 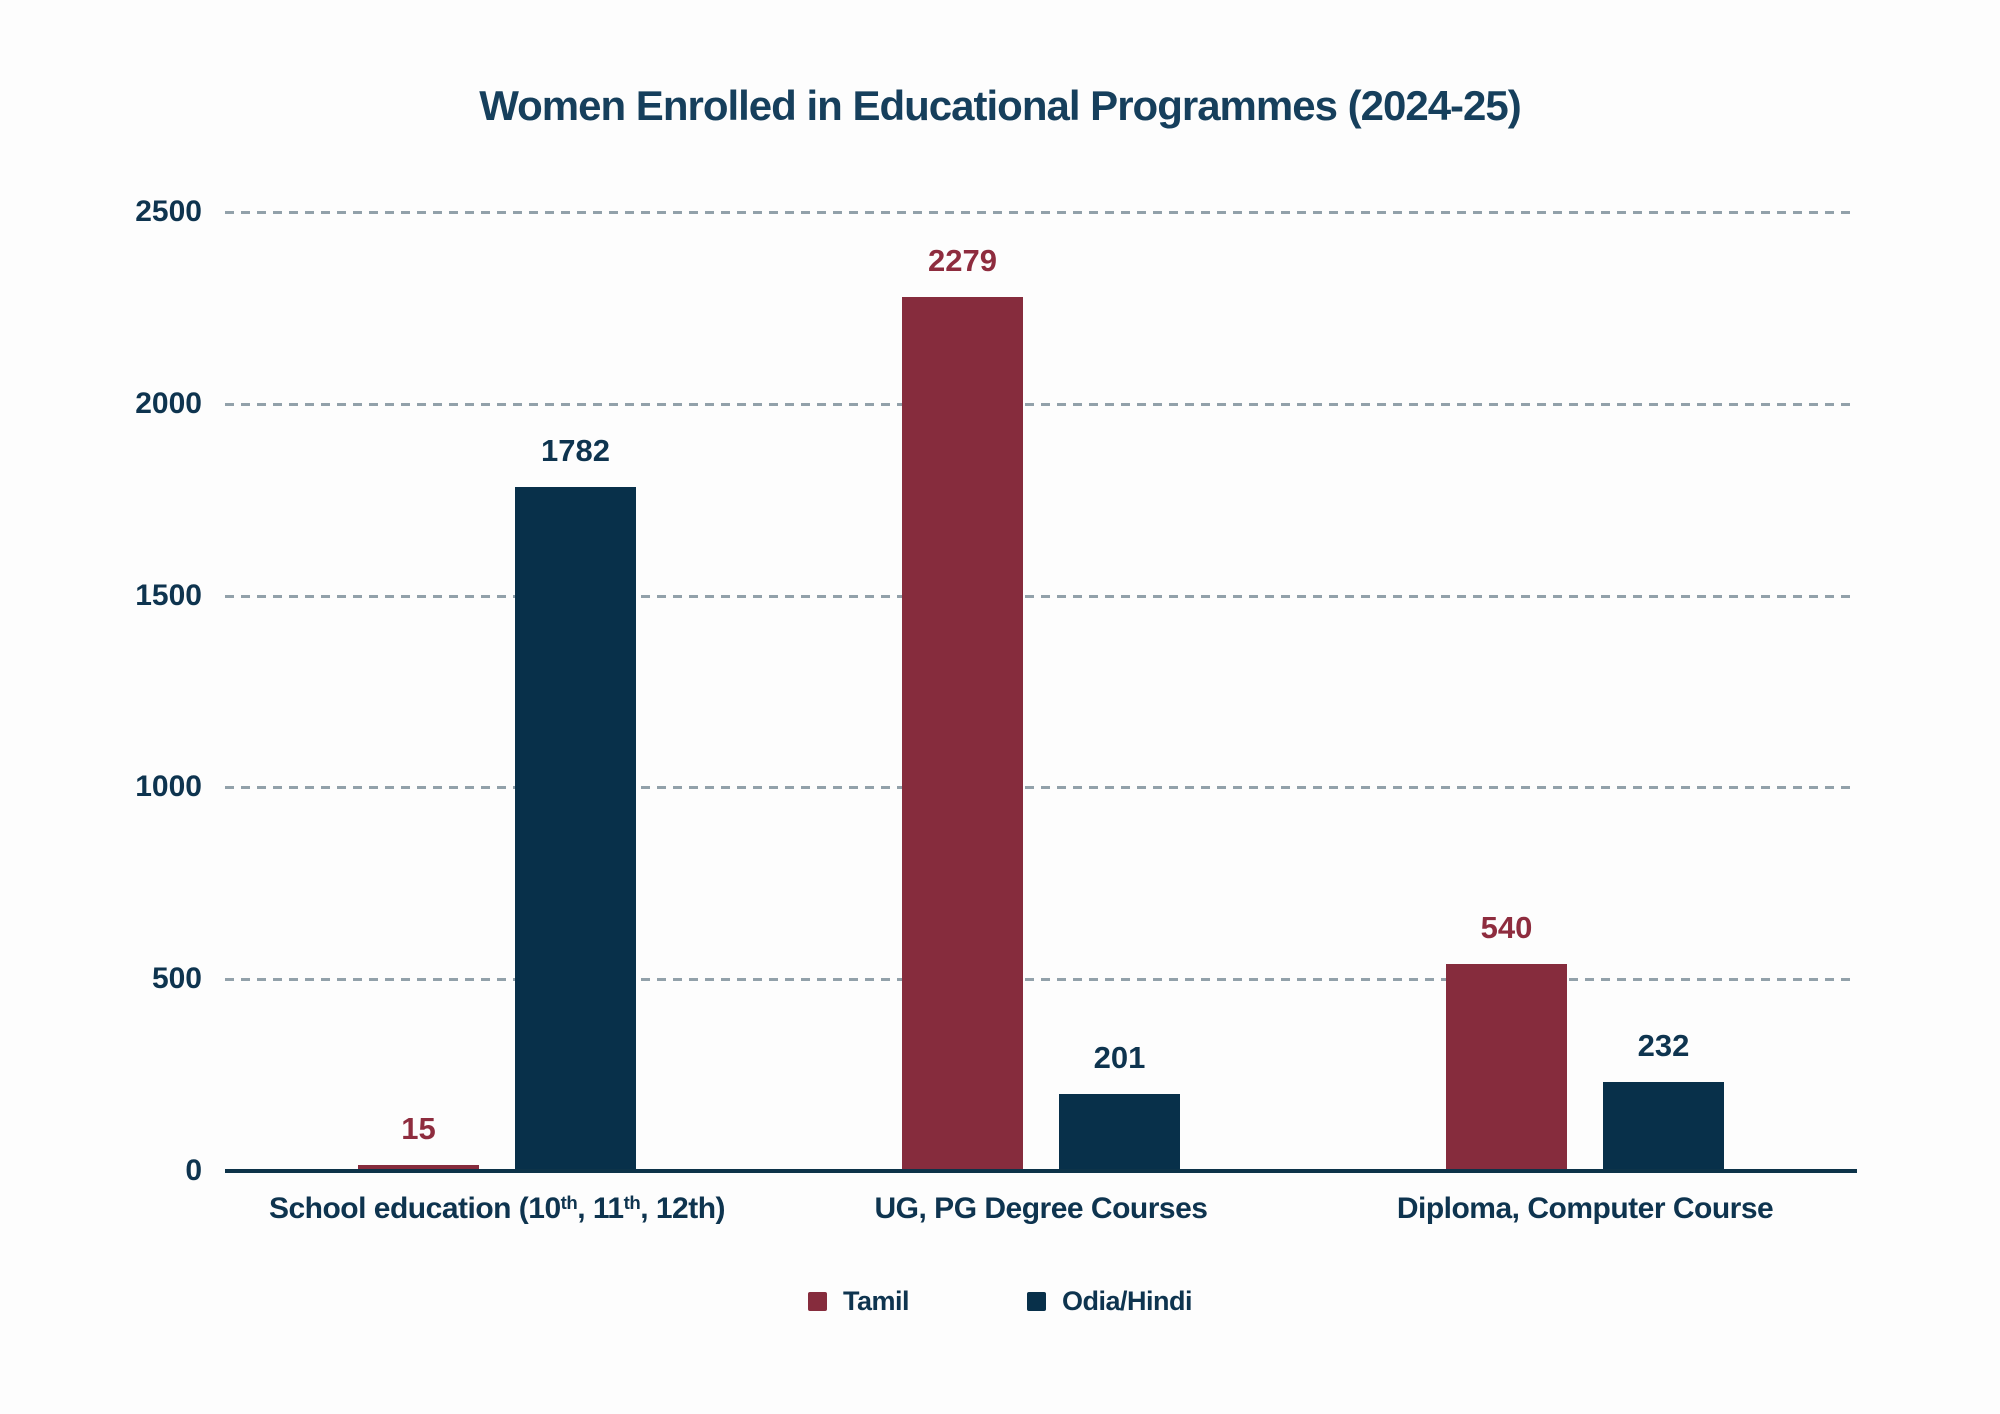 What do you see at coordinates (168, 787) in the screenshot?
I see `y-axis-tick-1000: 1000` at bounding box center [168, 787].